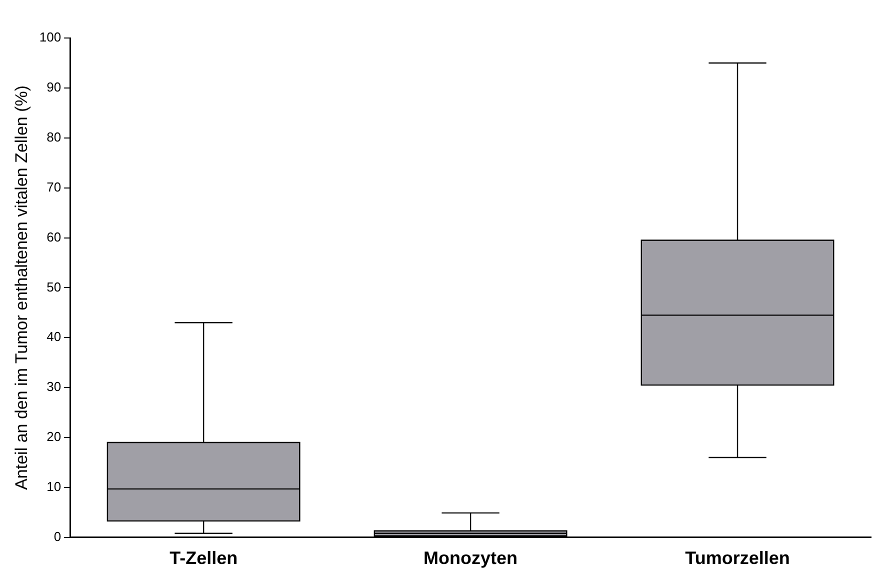 Image resolution: width=889 pixels, height=581 pixels. I want to click on y-tick-label: 0, so click(58, 536).